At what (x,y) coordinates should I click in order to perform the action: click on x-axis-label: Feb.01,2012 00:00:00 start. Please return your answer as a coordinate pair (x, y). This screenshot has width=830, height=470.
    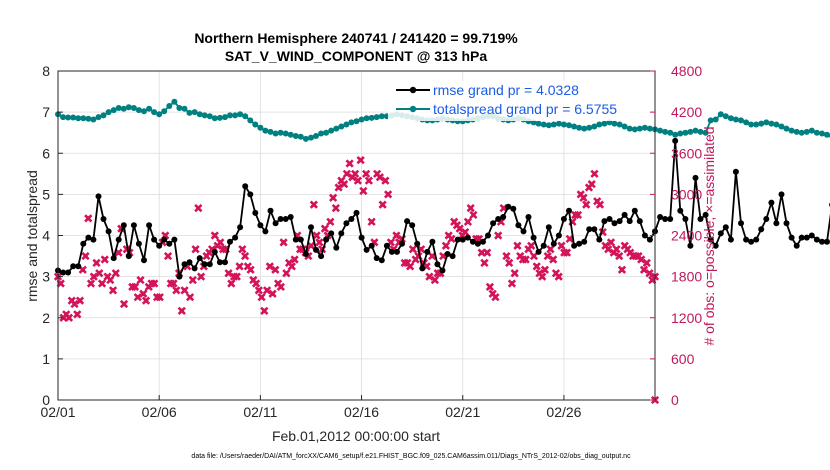
    Looking at the image, I should click on (356, 436).